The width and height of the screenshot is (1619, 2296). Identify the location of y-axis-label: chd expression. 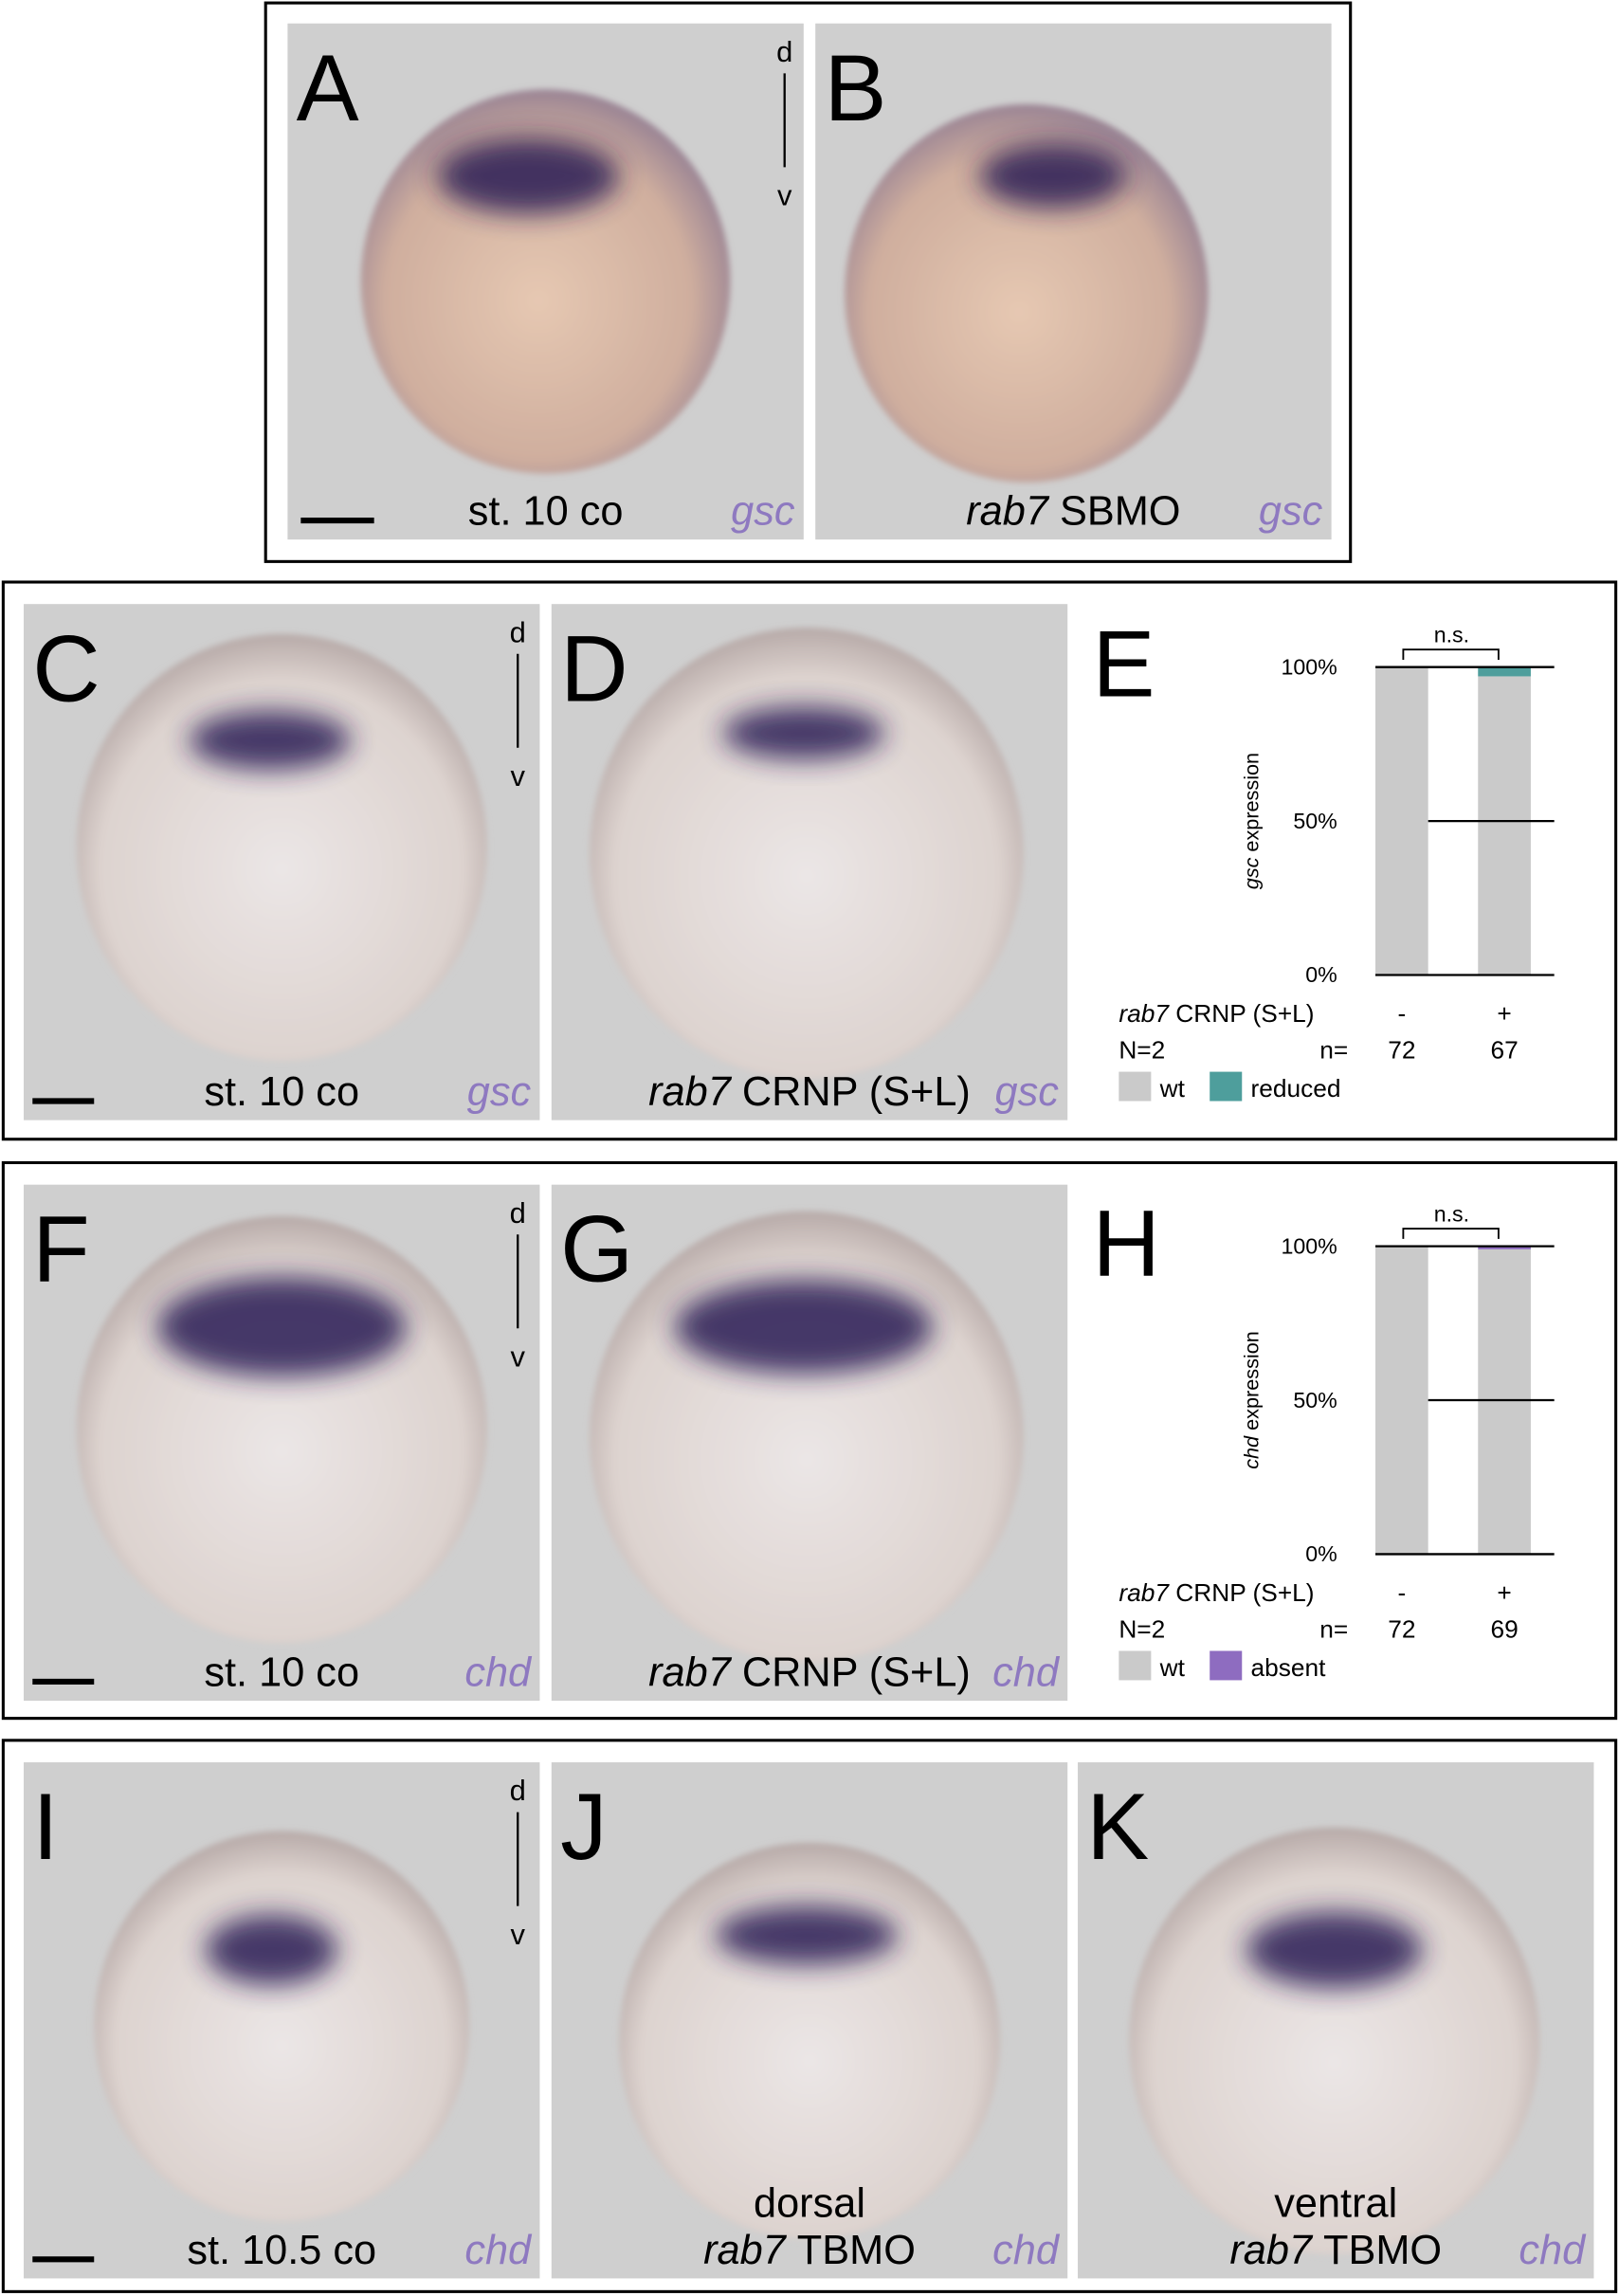
(1251, 1400).